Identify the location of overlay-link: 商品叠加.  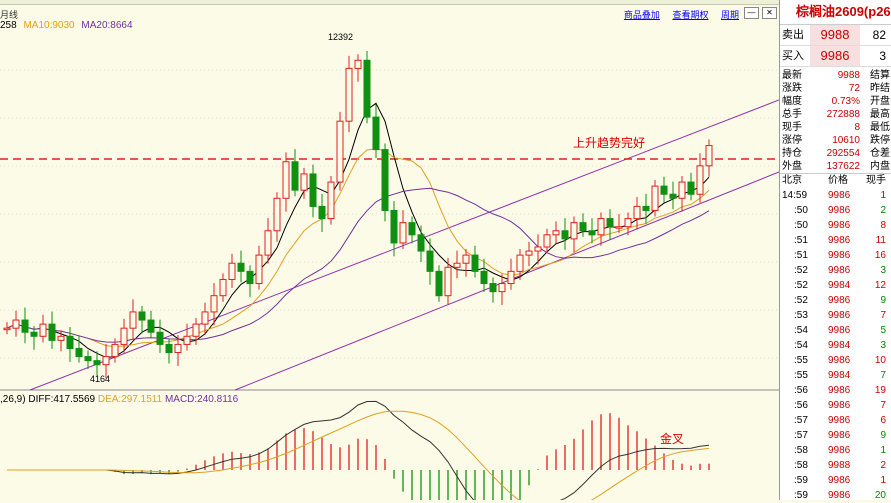
(641, 15).